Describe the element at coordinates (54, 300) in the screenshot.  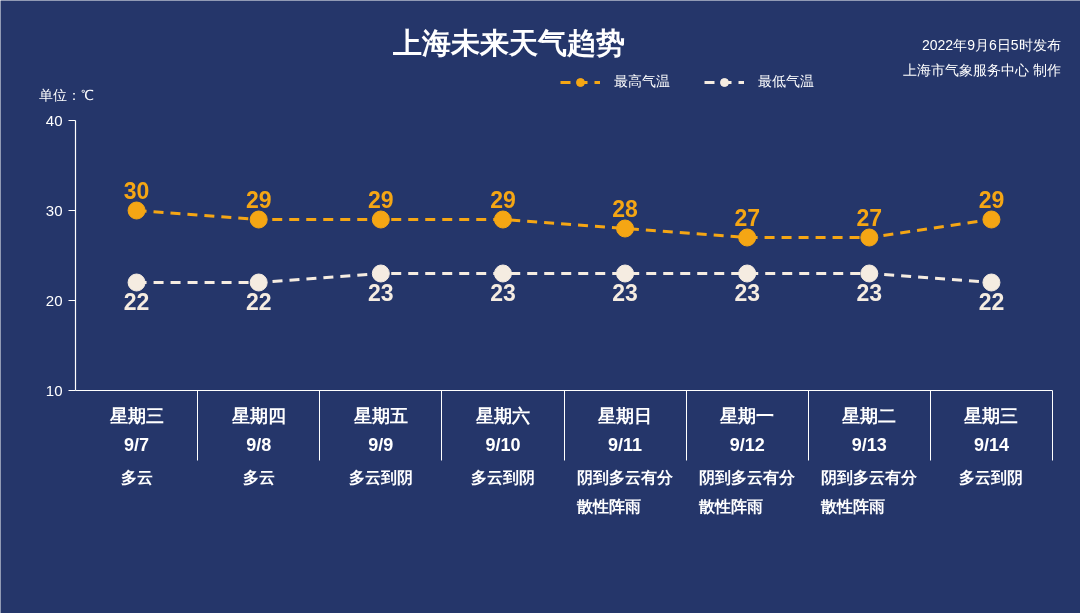
I see `y-tick-label: 20` at that location.